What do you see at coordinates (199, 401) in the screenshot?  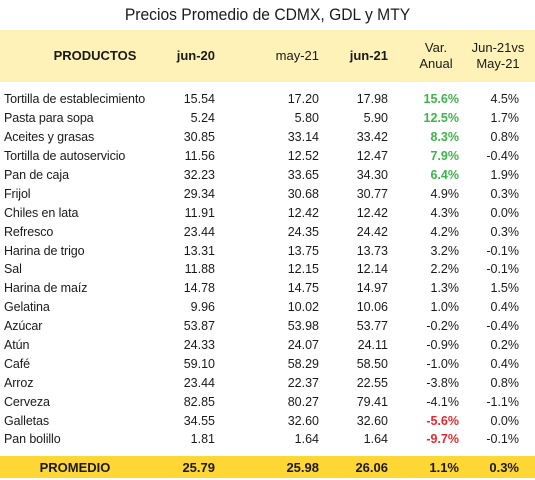 I see `cell-jun20: 82.85` at bounding box center [199, 401].